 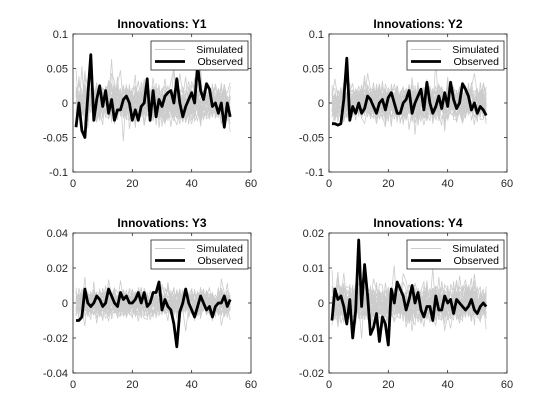 I want to click on chart-title: Innovations: Y3, so click(x=161, y=223).